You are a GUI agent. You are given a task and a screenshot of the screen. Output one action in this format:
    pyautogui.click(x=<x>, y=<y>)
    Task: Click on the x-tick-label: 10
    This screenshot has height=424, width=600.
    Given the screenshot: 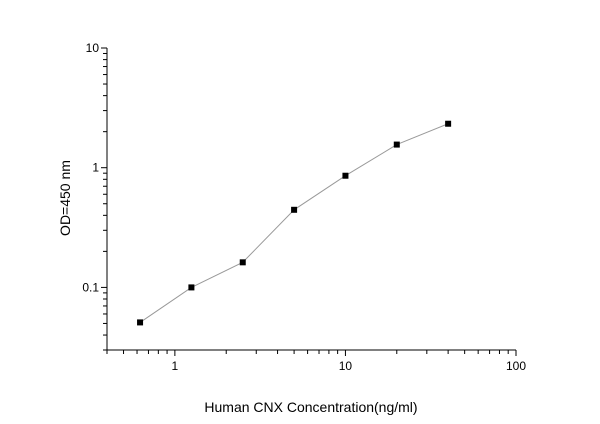 What is the action you would take?
    pyautogui.click(x=346, y=366)
    